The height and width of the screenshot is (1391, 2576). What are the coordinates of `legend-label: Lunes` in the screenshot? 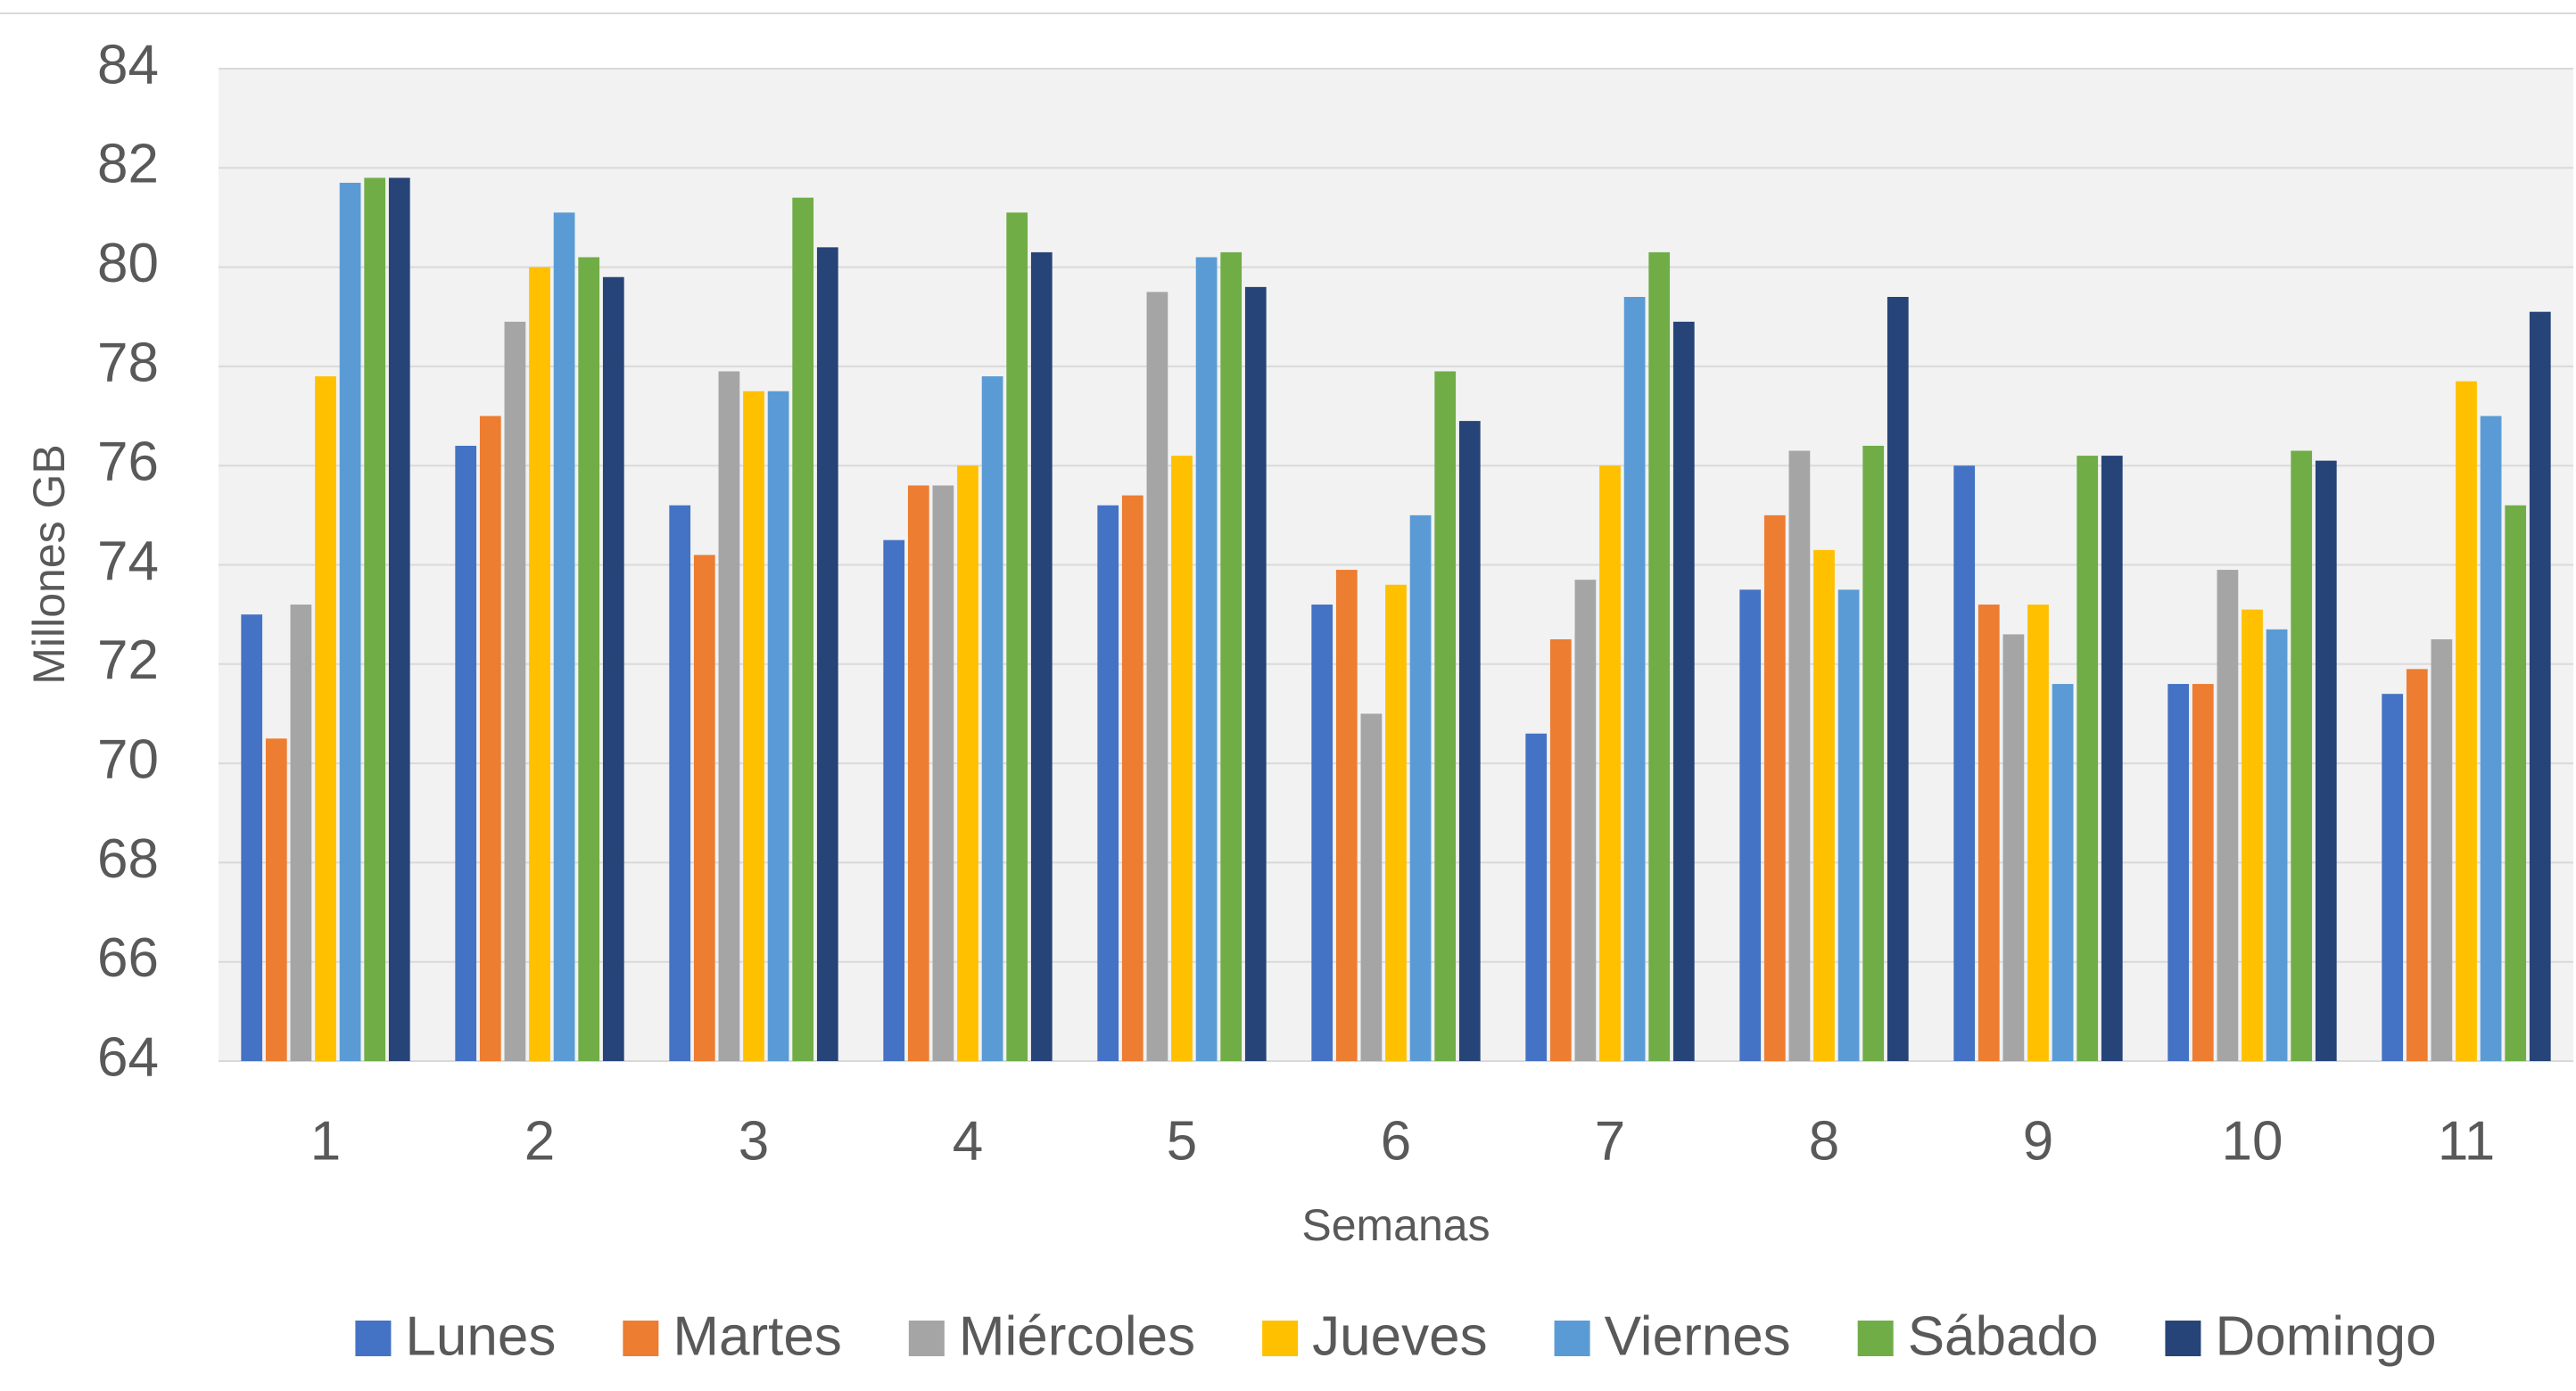 It's located at (480, 1336).